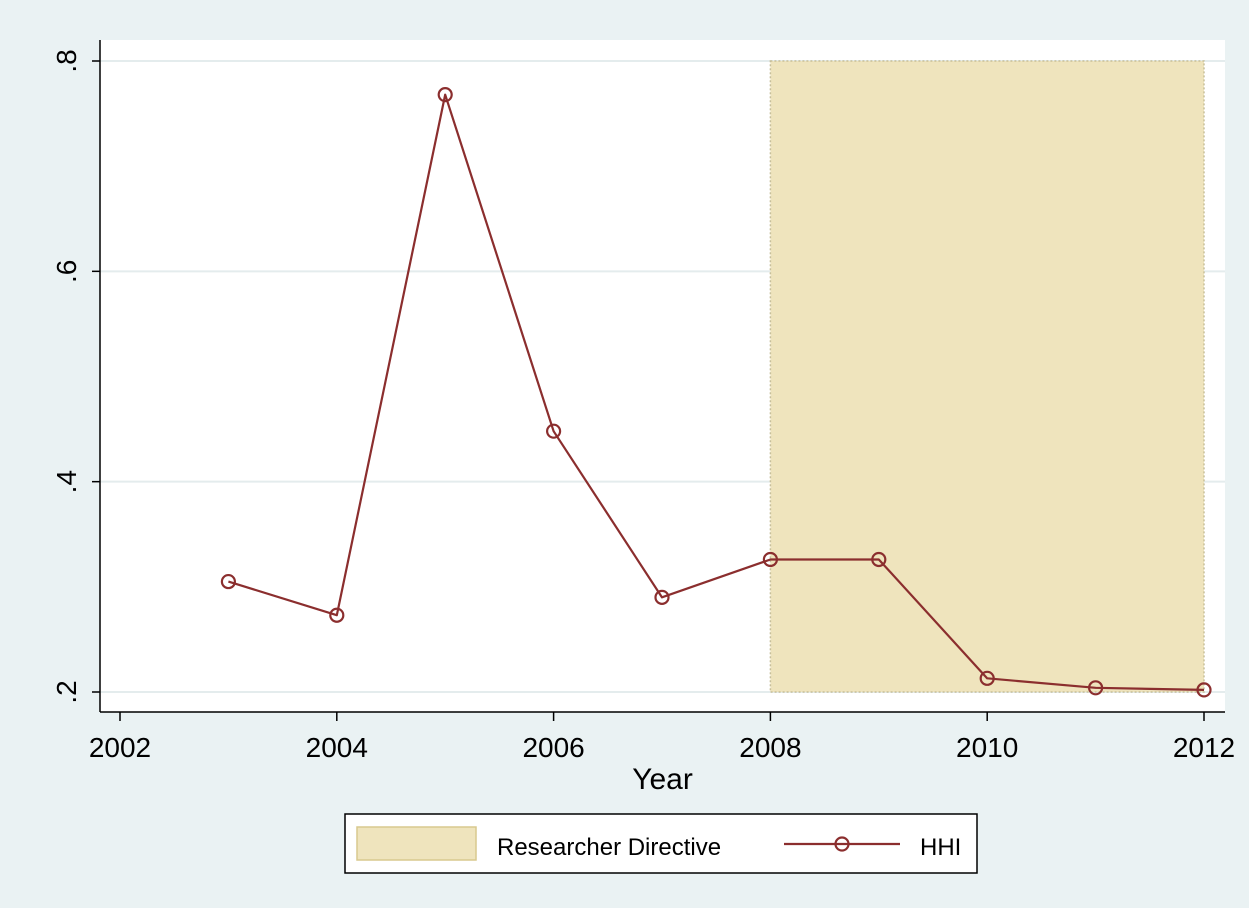 Image resolution: width=1249 pixels, height=908 pixels. I want to click on x-tick-label: 2008, so click(770, 747).